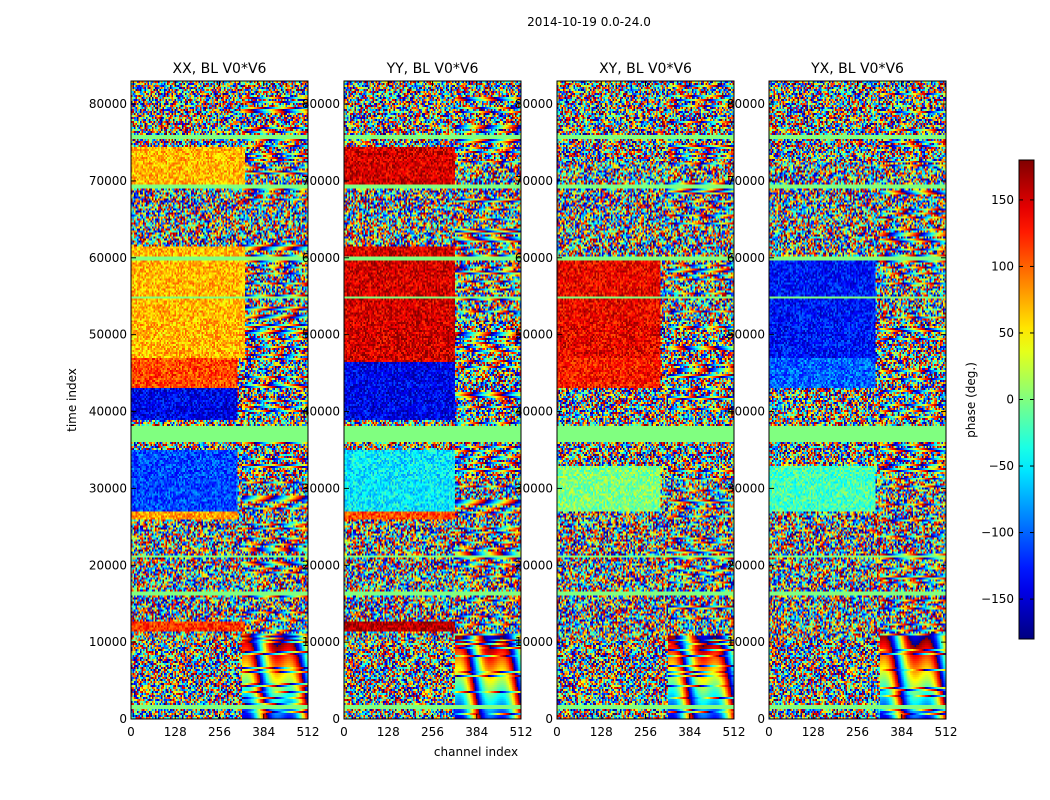 The width and height of the screenshot is (1050, 800). Describe the element at coordinates (1006, 333) in the screenshot. I see `colorbar-tick-label: 50` at that location.